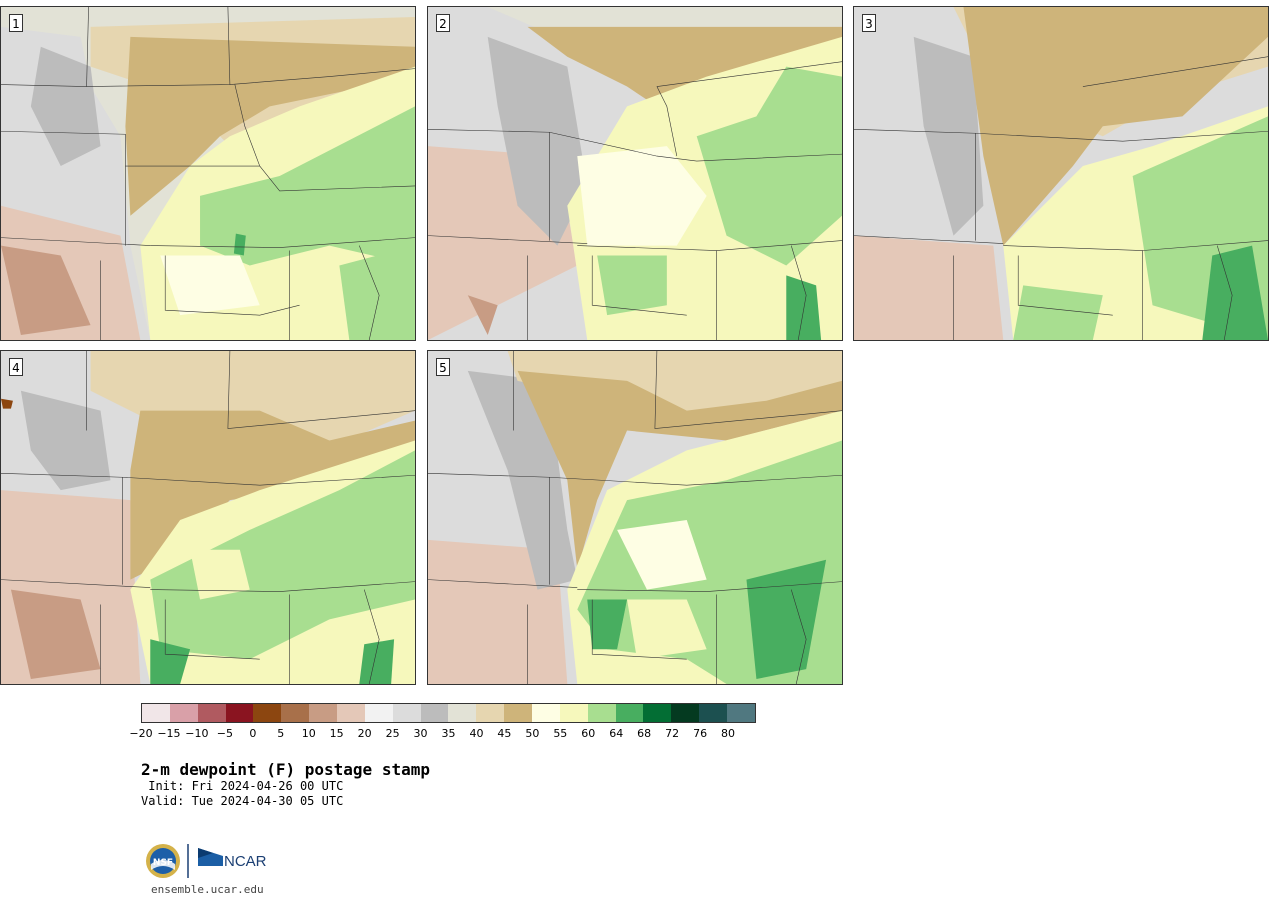 The height and width of the screenshot is (901, 1280). I want to click on colorbar-tick-label: 30, so click(420, 733).